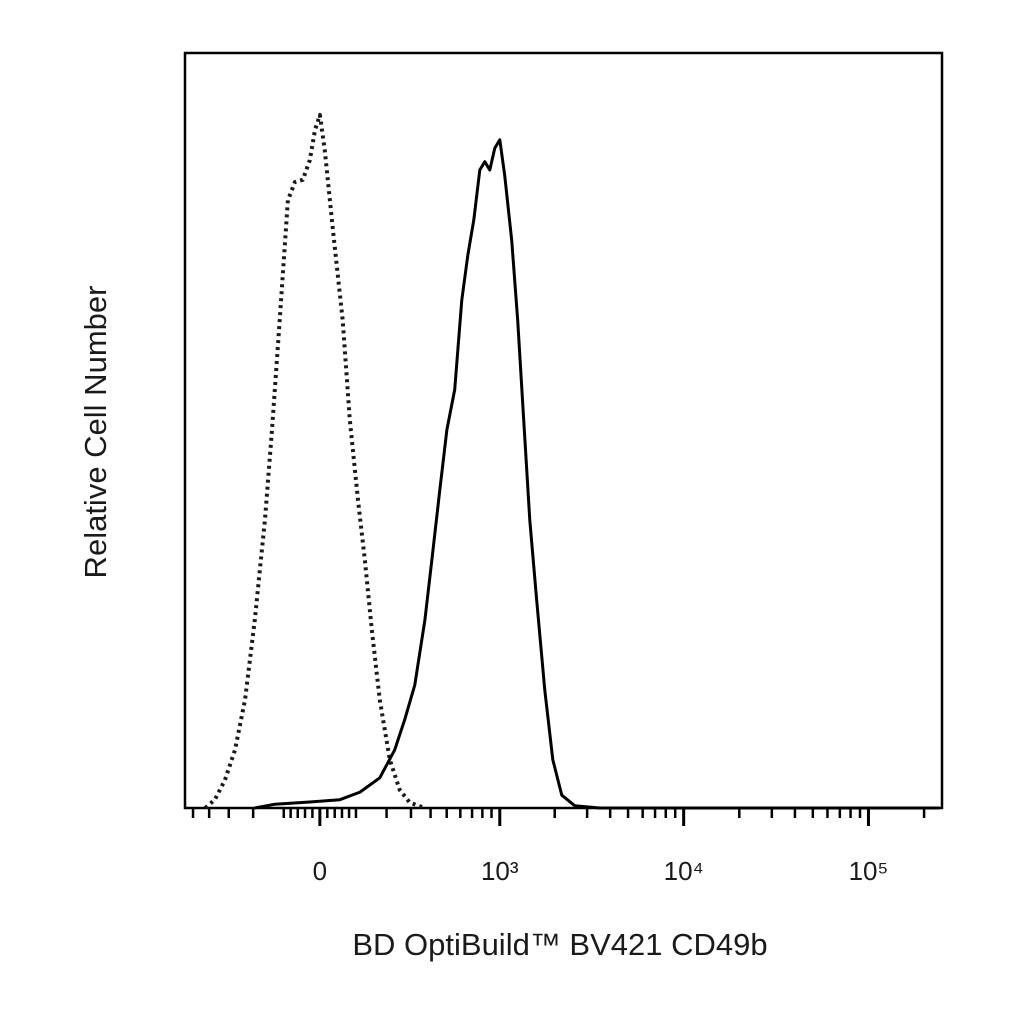  Describe the element at coordinates (869, 871) in the screenshot. I see `x-tick-label: 10⁵` at that location.